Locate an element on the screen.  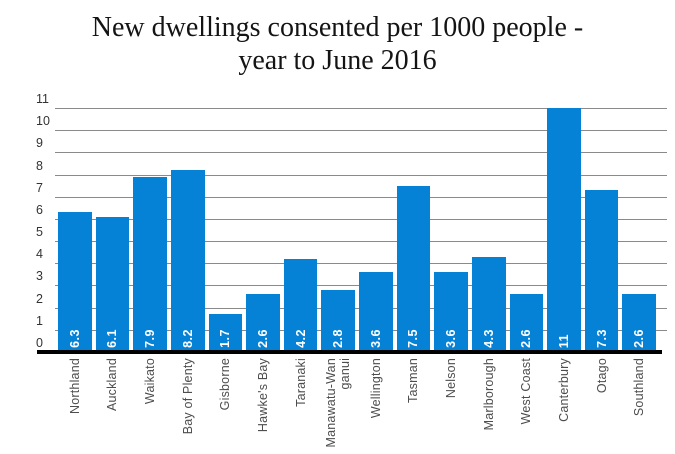
x-axis-label-cell: Canterbury is located at coordinates (564, 404).